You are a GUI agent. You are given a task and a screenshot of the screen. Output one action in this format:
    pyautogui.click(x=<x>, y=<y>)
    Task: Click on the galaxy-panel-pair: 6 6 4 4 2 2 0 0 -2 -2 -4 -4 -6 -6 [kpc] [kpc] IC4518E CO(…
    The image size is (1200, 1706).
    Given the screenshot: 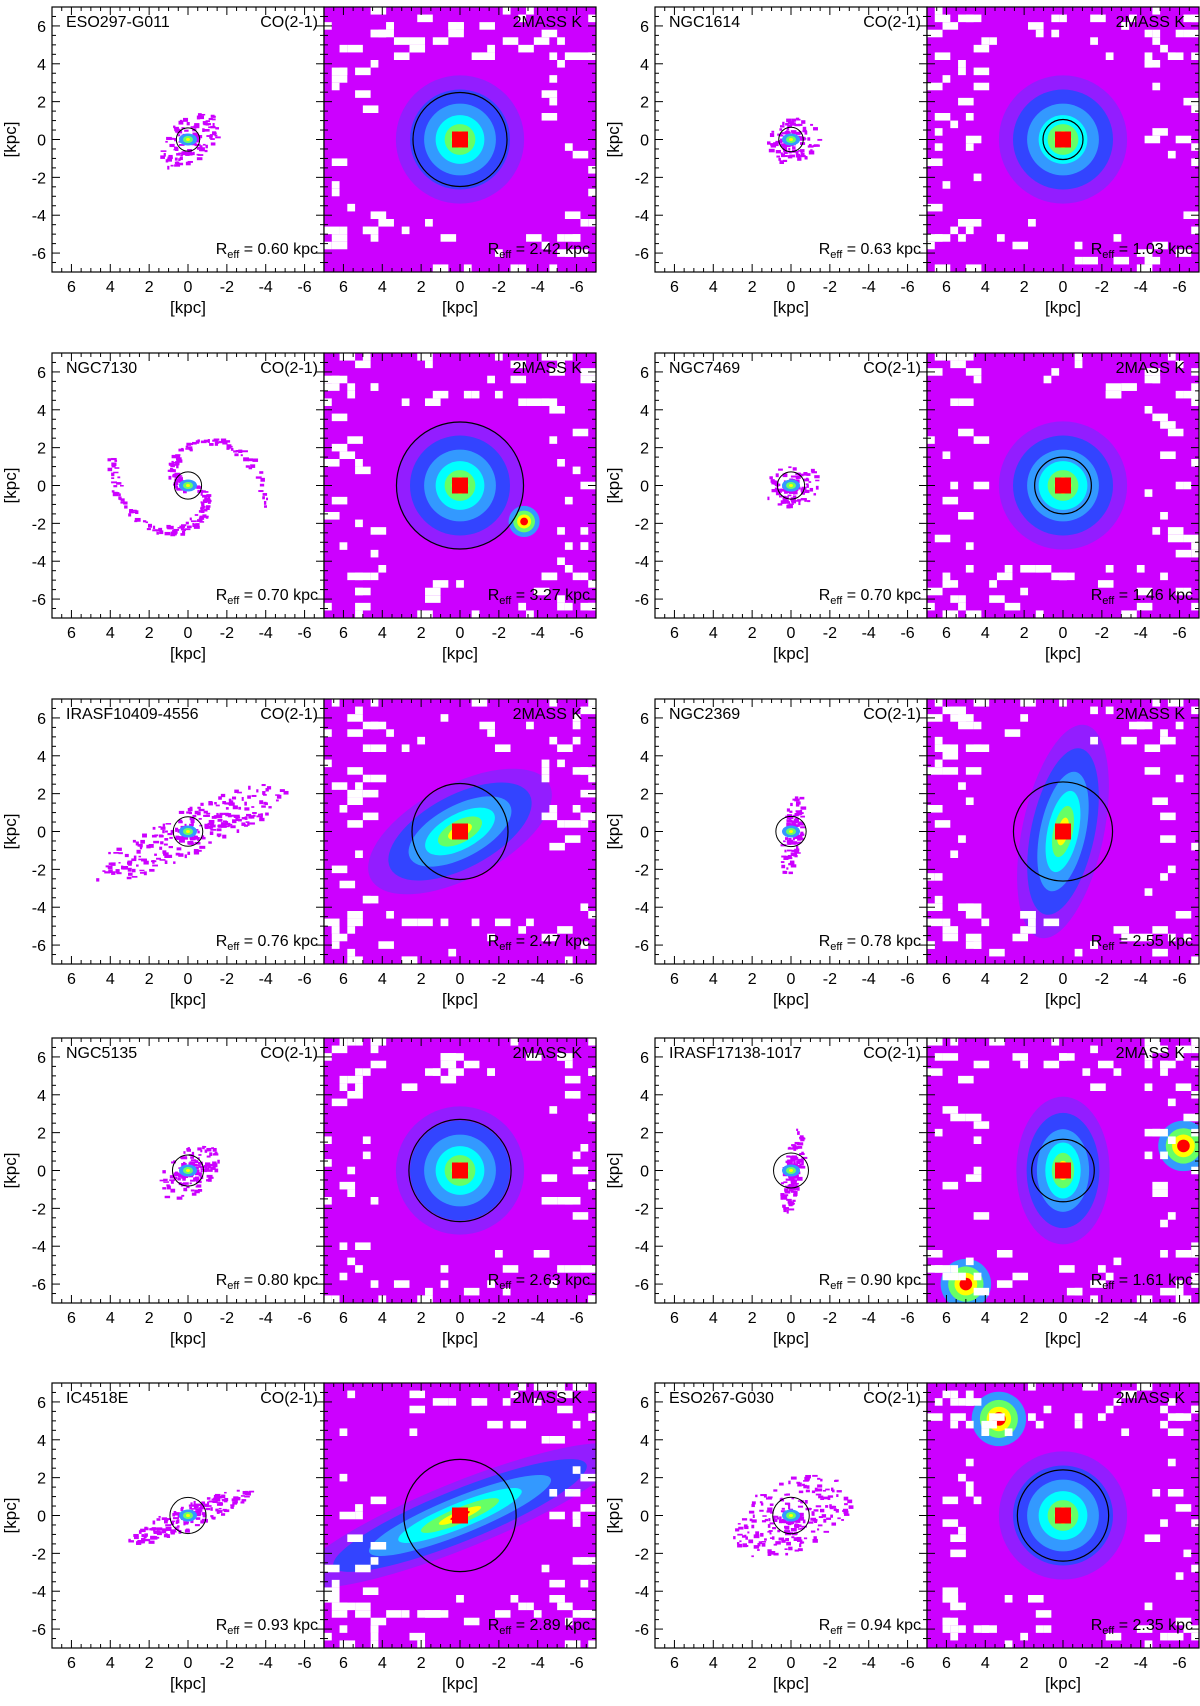 What is the action you would take?
    pyautogui.click(x=299, y=1537)
    